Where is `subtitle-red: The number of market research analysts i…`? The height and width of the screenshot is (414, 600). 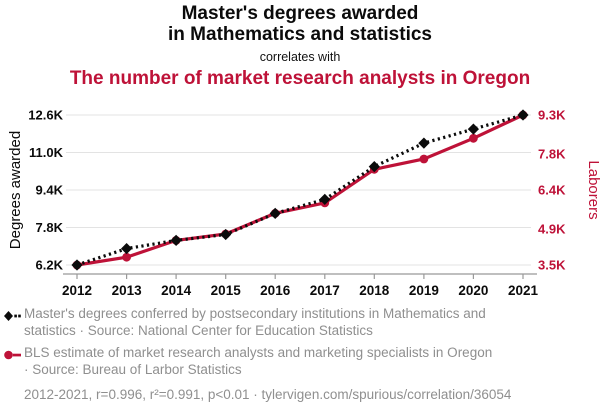 subtitle-red: The number of market research analysts i… is located at coordinates (300, 78).